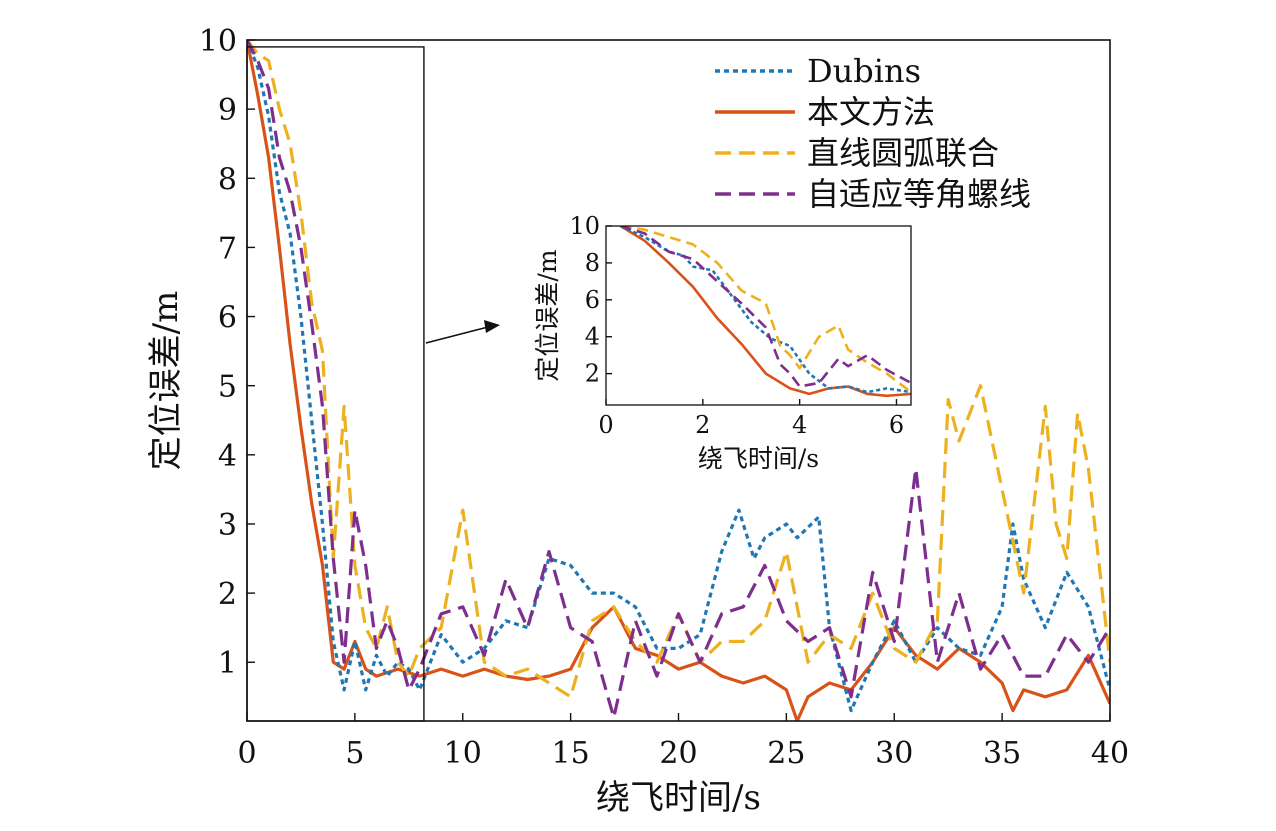 This screenshot has width=1276, height=831. Describe the element at coordinates (678, 753) in the screenshot. I see `main-x-tick-label: 20` at that location.